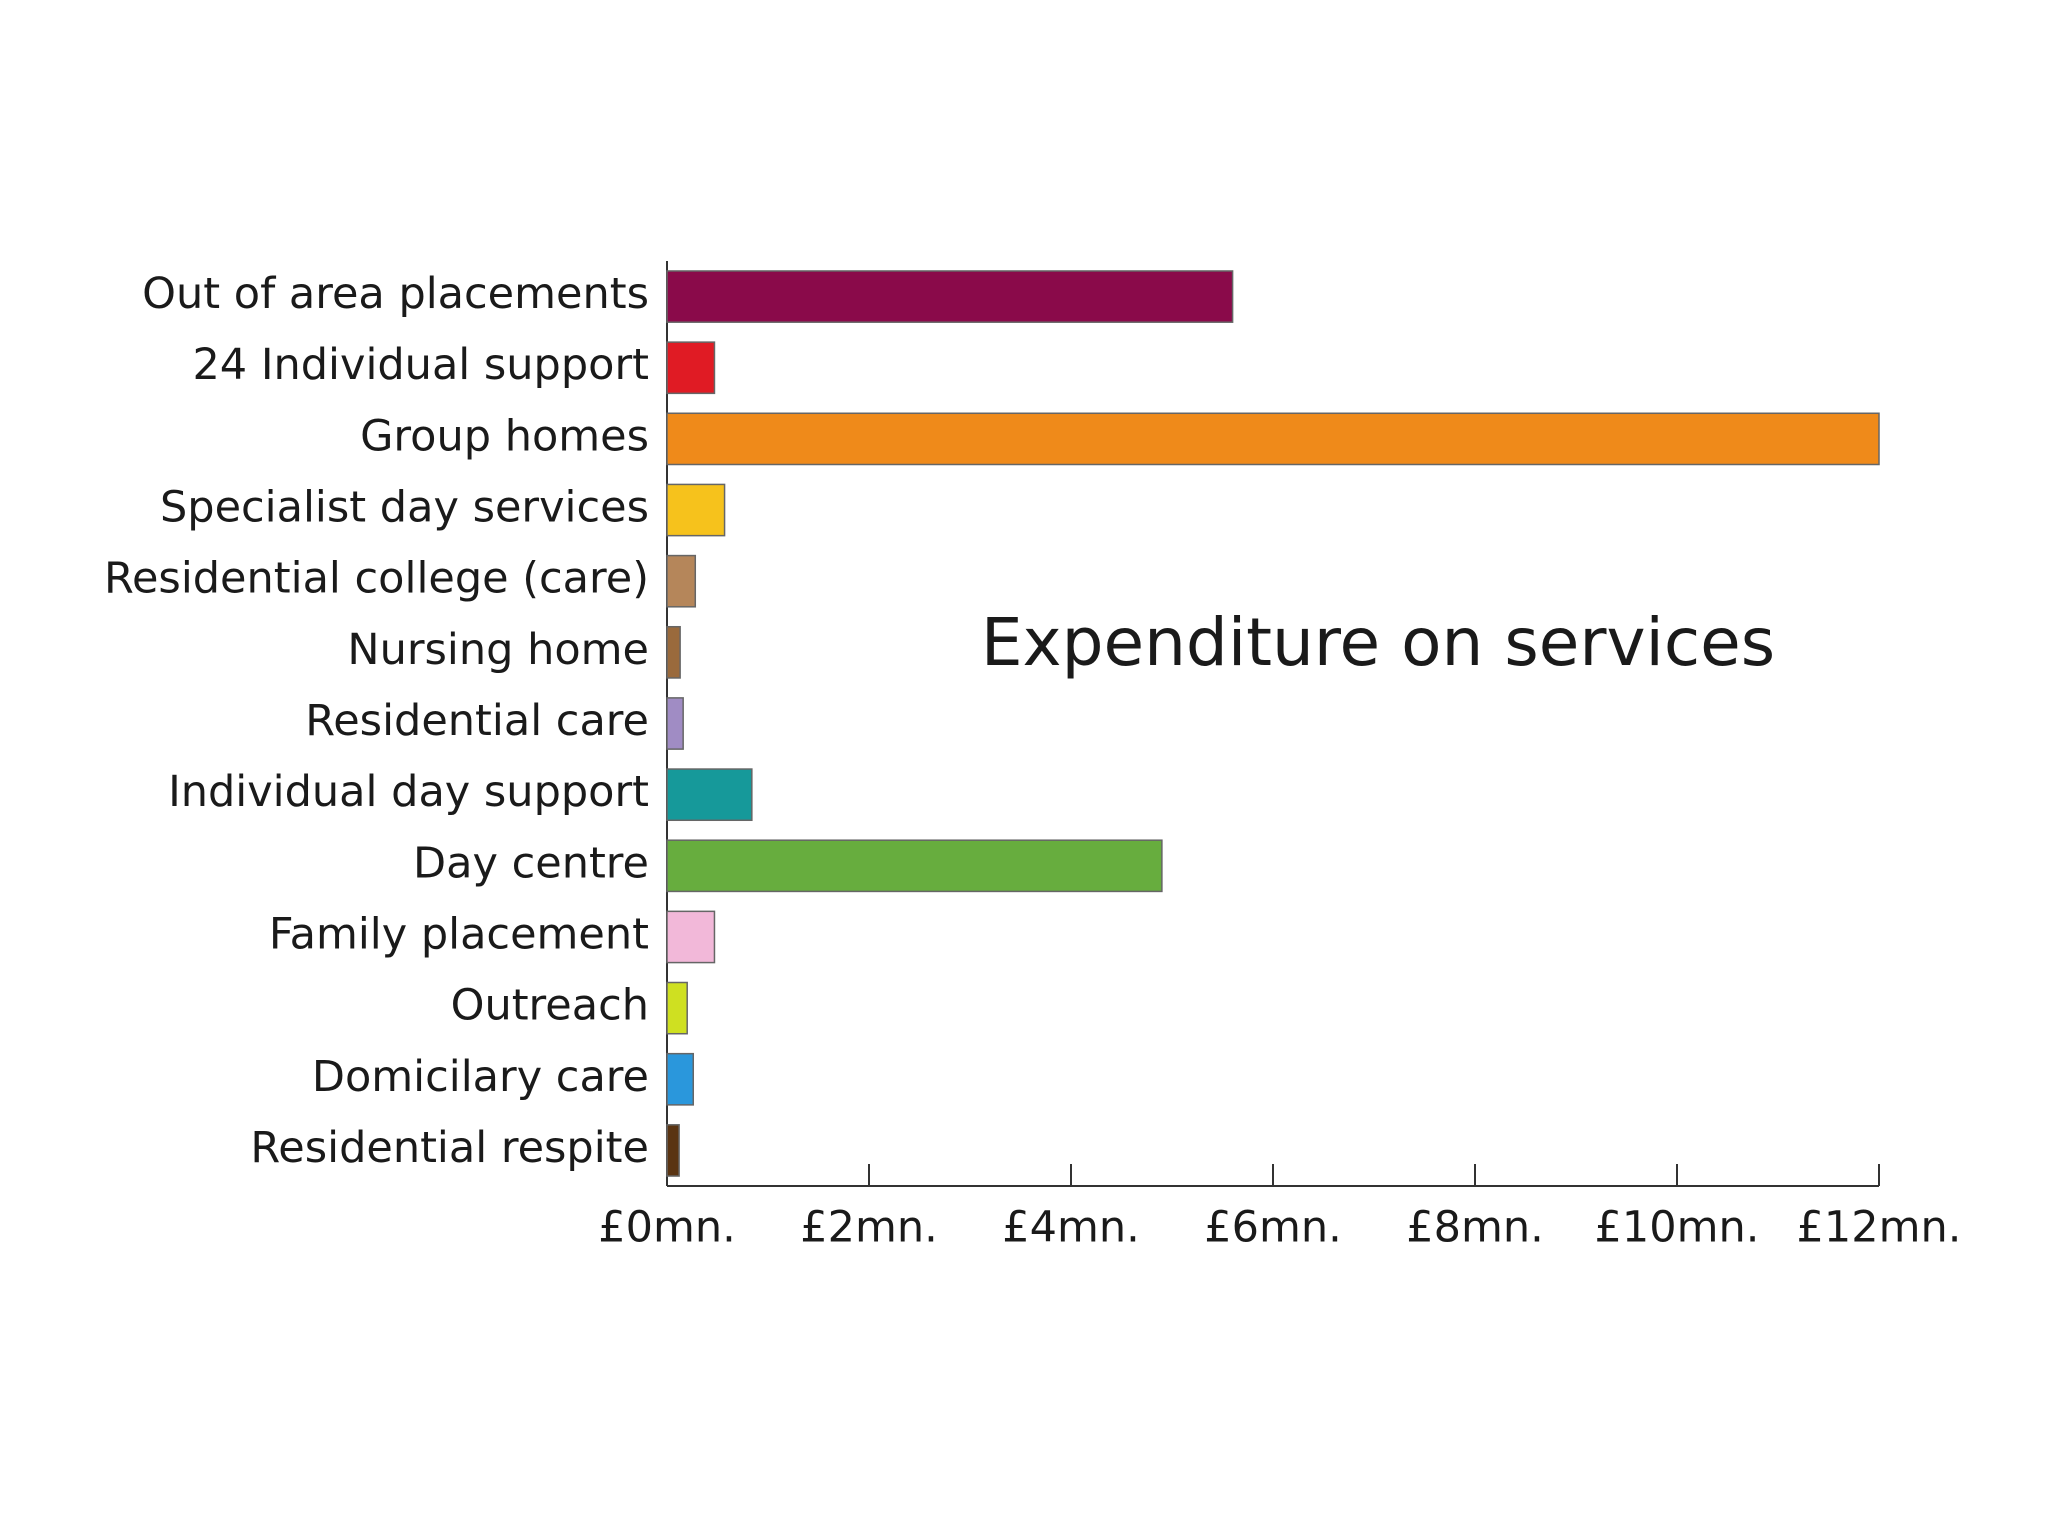  Describe the element at coordinates (531, 863) in the screenshot. I see `y-tick-label: Day centre` at that location.